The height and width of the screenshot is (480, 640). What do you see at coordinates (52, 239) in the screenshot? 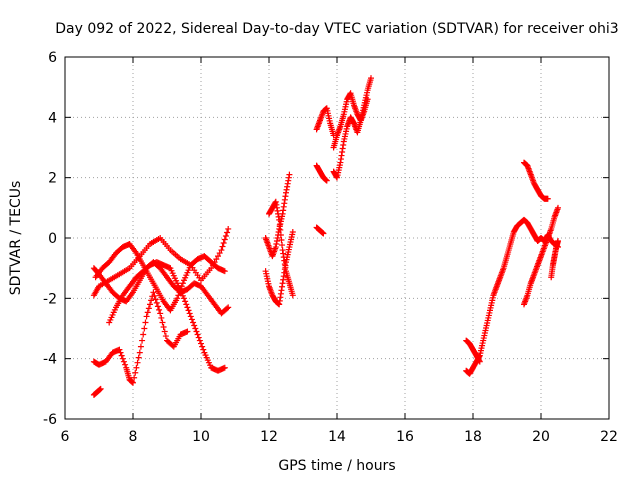
I see `y-tick-label: 0` at bounding box center [52, 239].